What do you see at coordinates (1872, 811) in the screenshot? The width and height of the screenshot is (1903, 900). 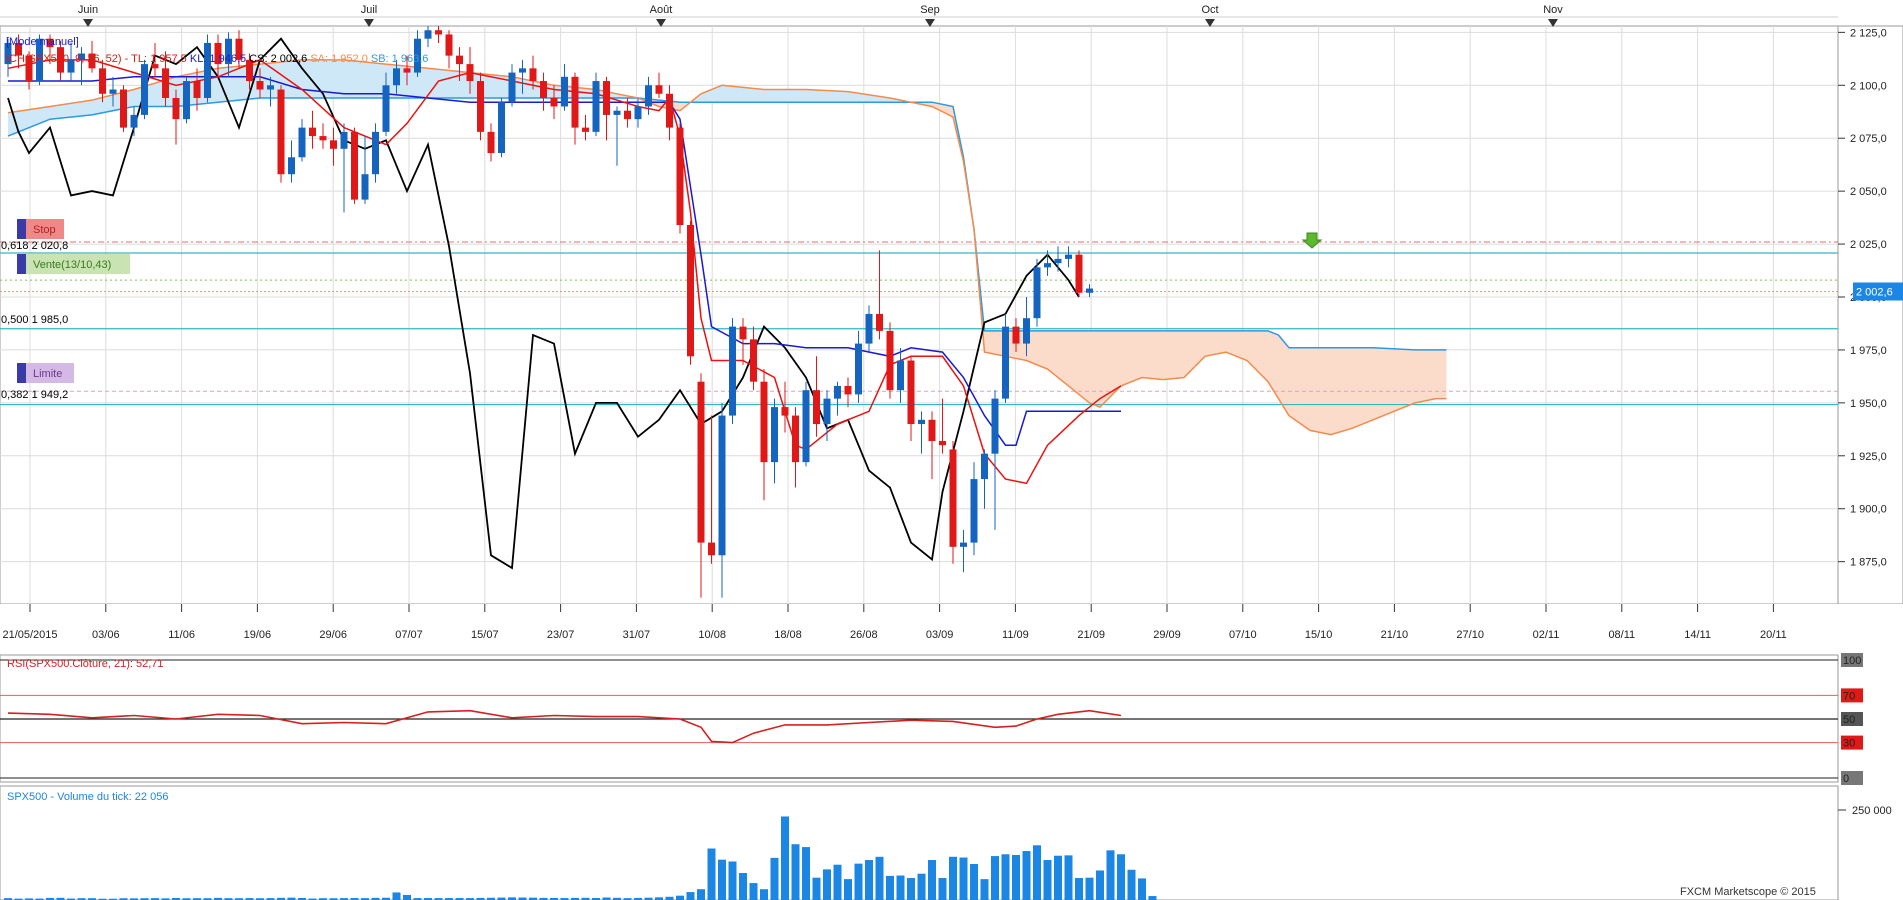 I see `volume-tick: 250 000` at bounding box center [1872, 811].